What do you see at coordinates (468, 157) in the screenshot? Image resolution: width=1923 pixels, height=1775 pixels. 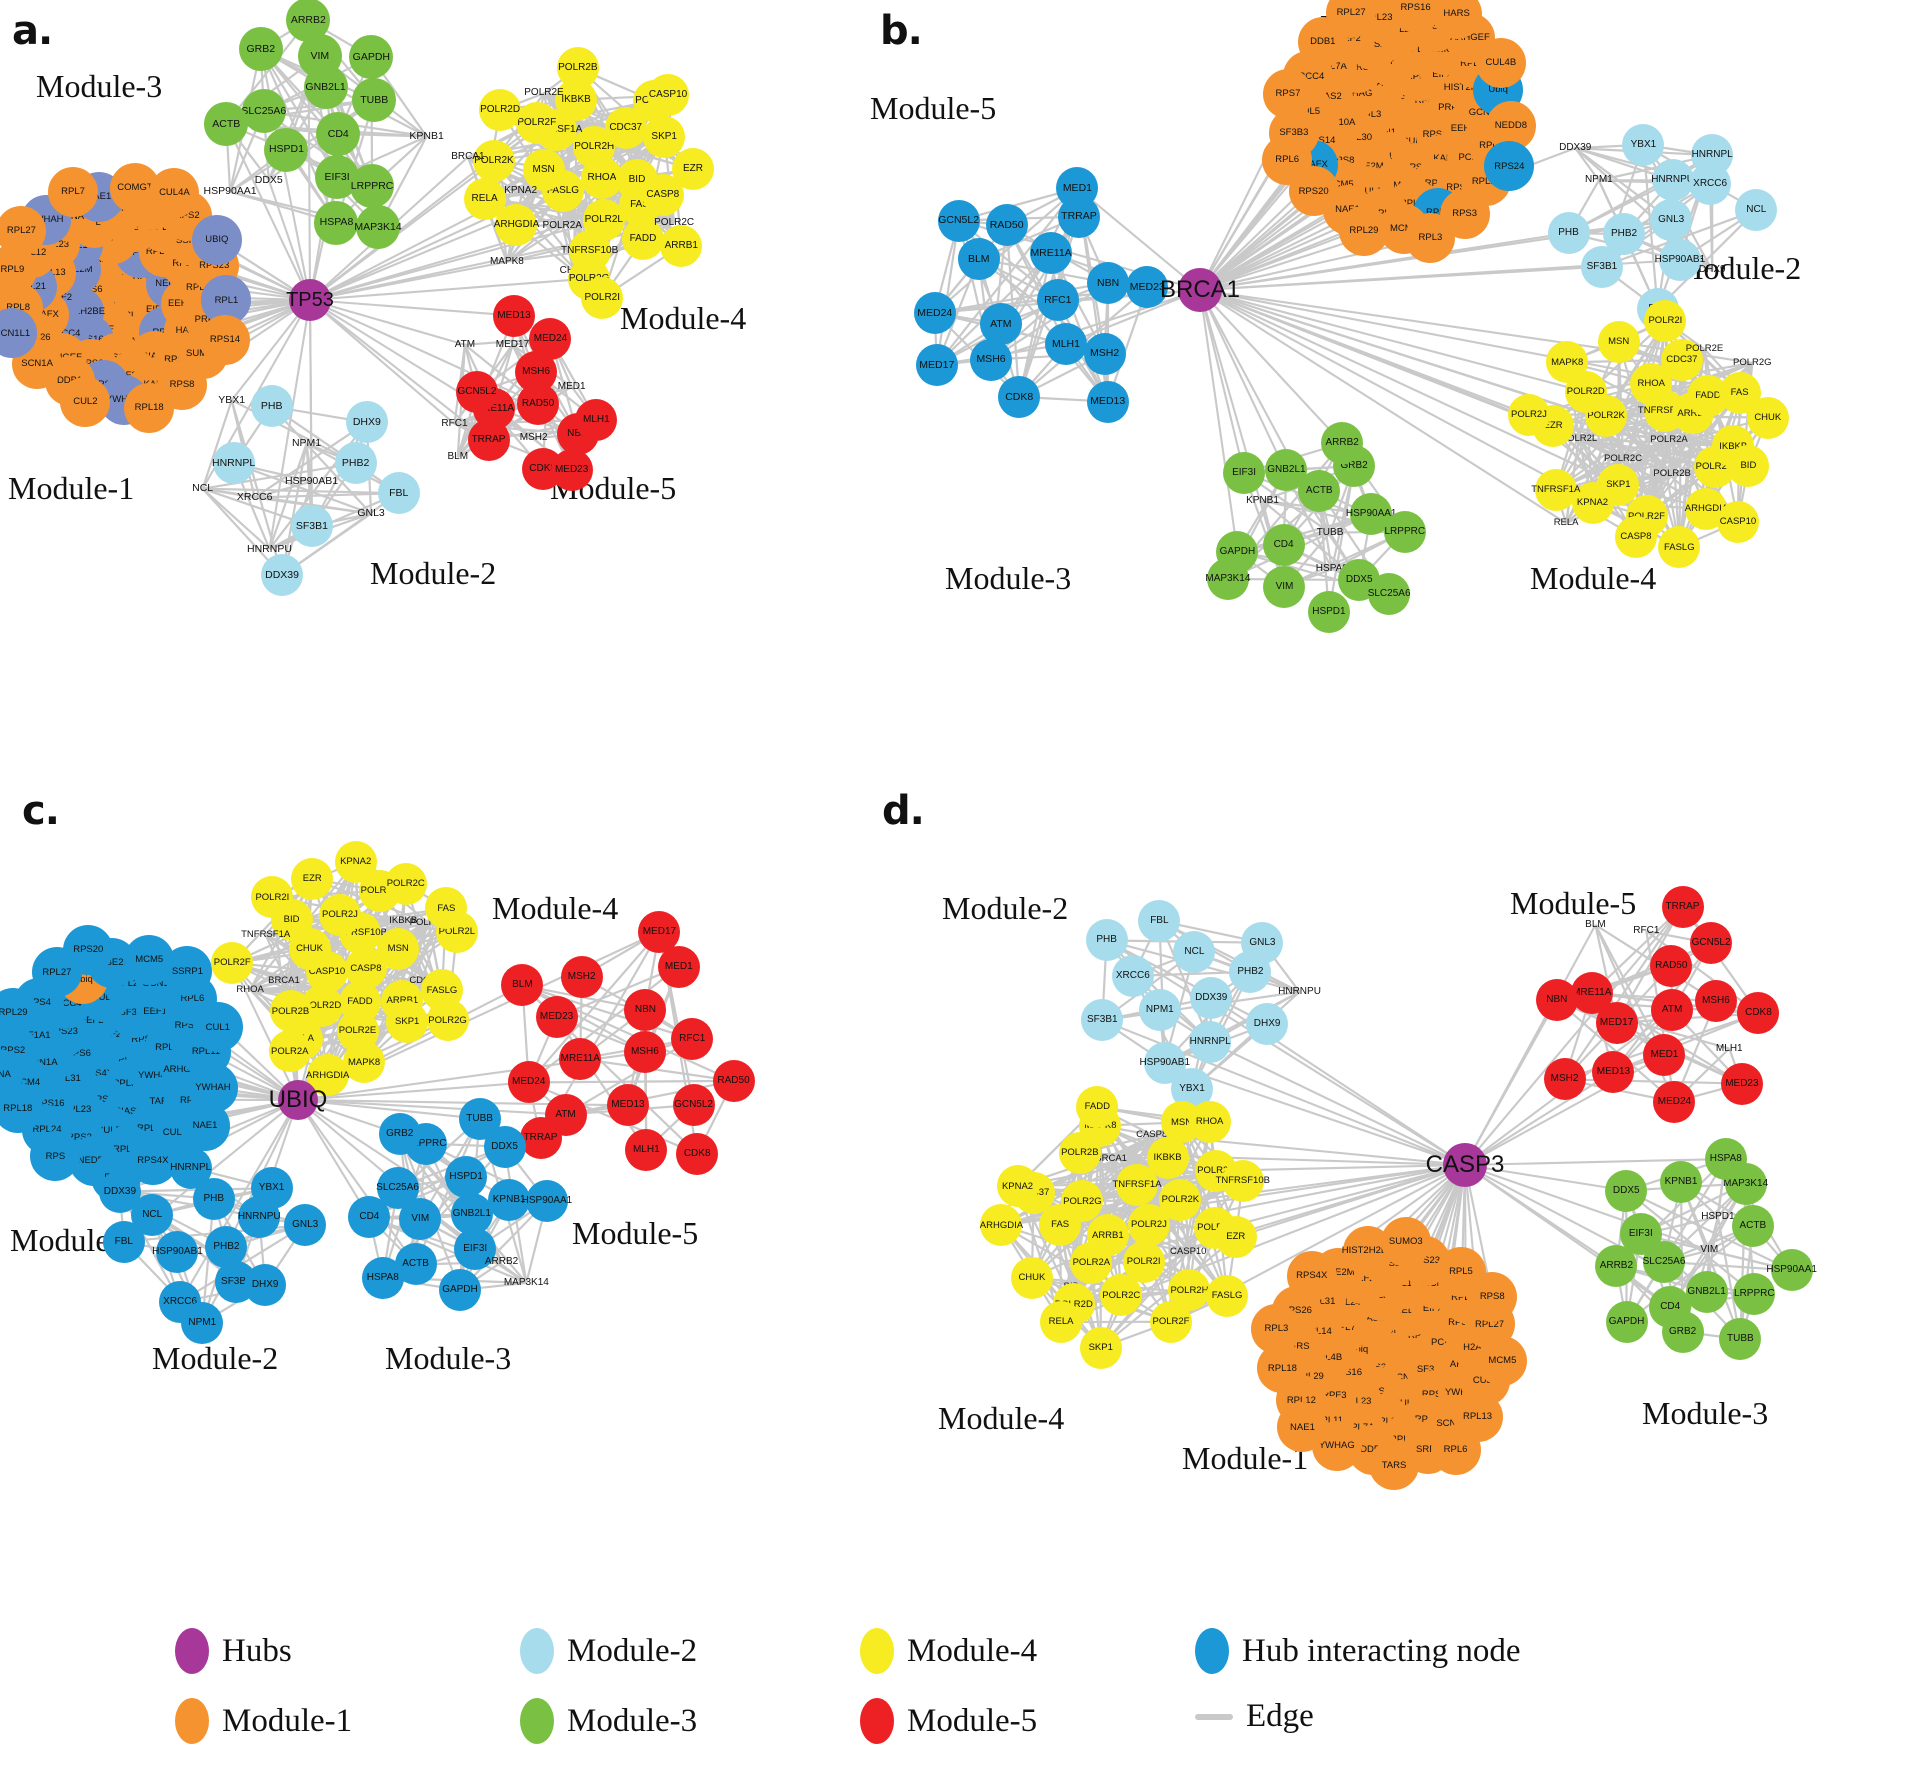 I see `node-brca1: BRCA1` at bounding box center [468, 157].